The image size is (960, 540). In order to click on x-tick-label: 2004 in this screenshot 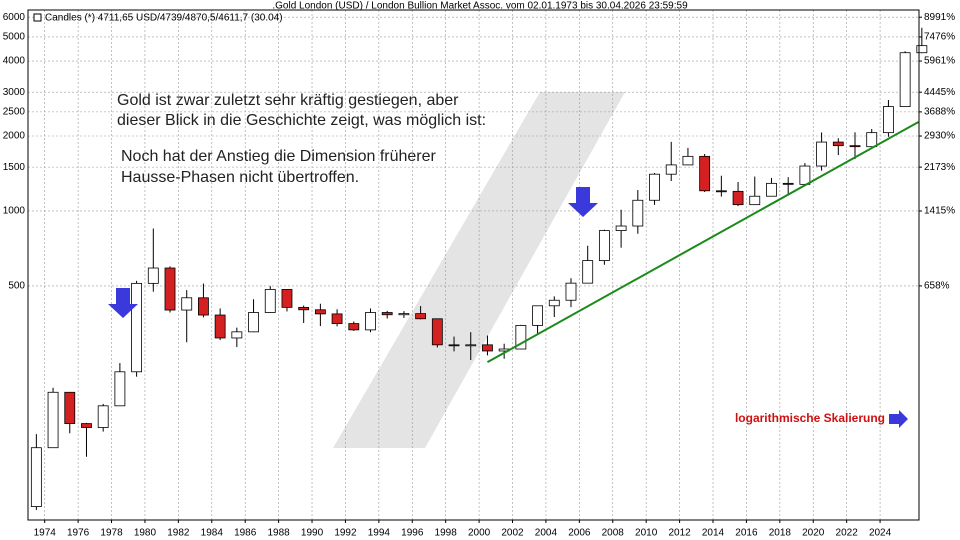, I will do `click(546, 533)`.